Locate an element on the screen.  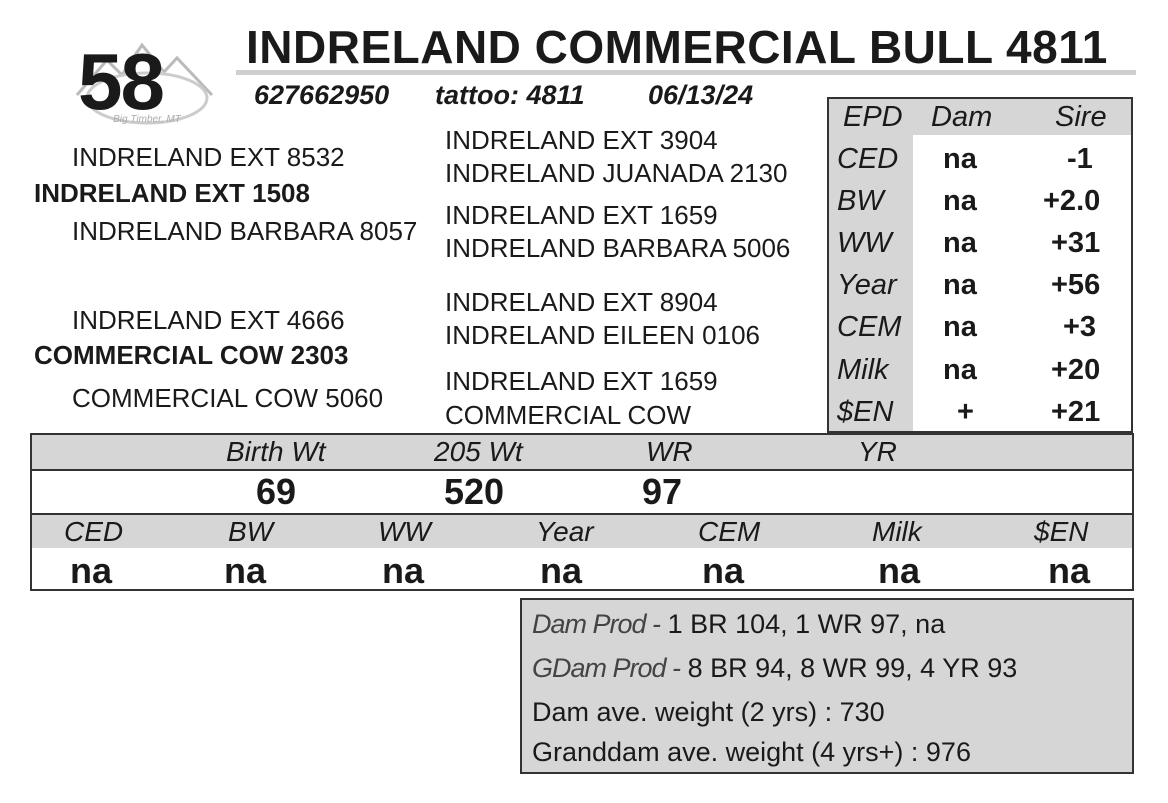
perf-value-wr: 97 is located at coordinates (662, 491).